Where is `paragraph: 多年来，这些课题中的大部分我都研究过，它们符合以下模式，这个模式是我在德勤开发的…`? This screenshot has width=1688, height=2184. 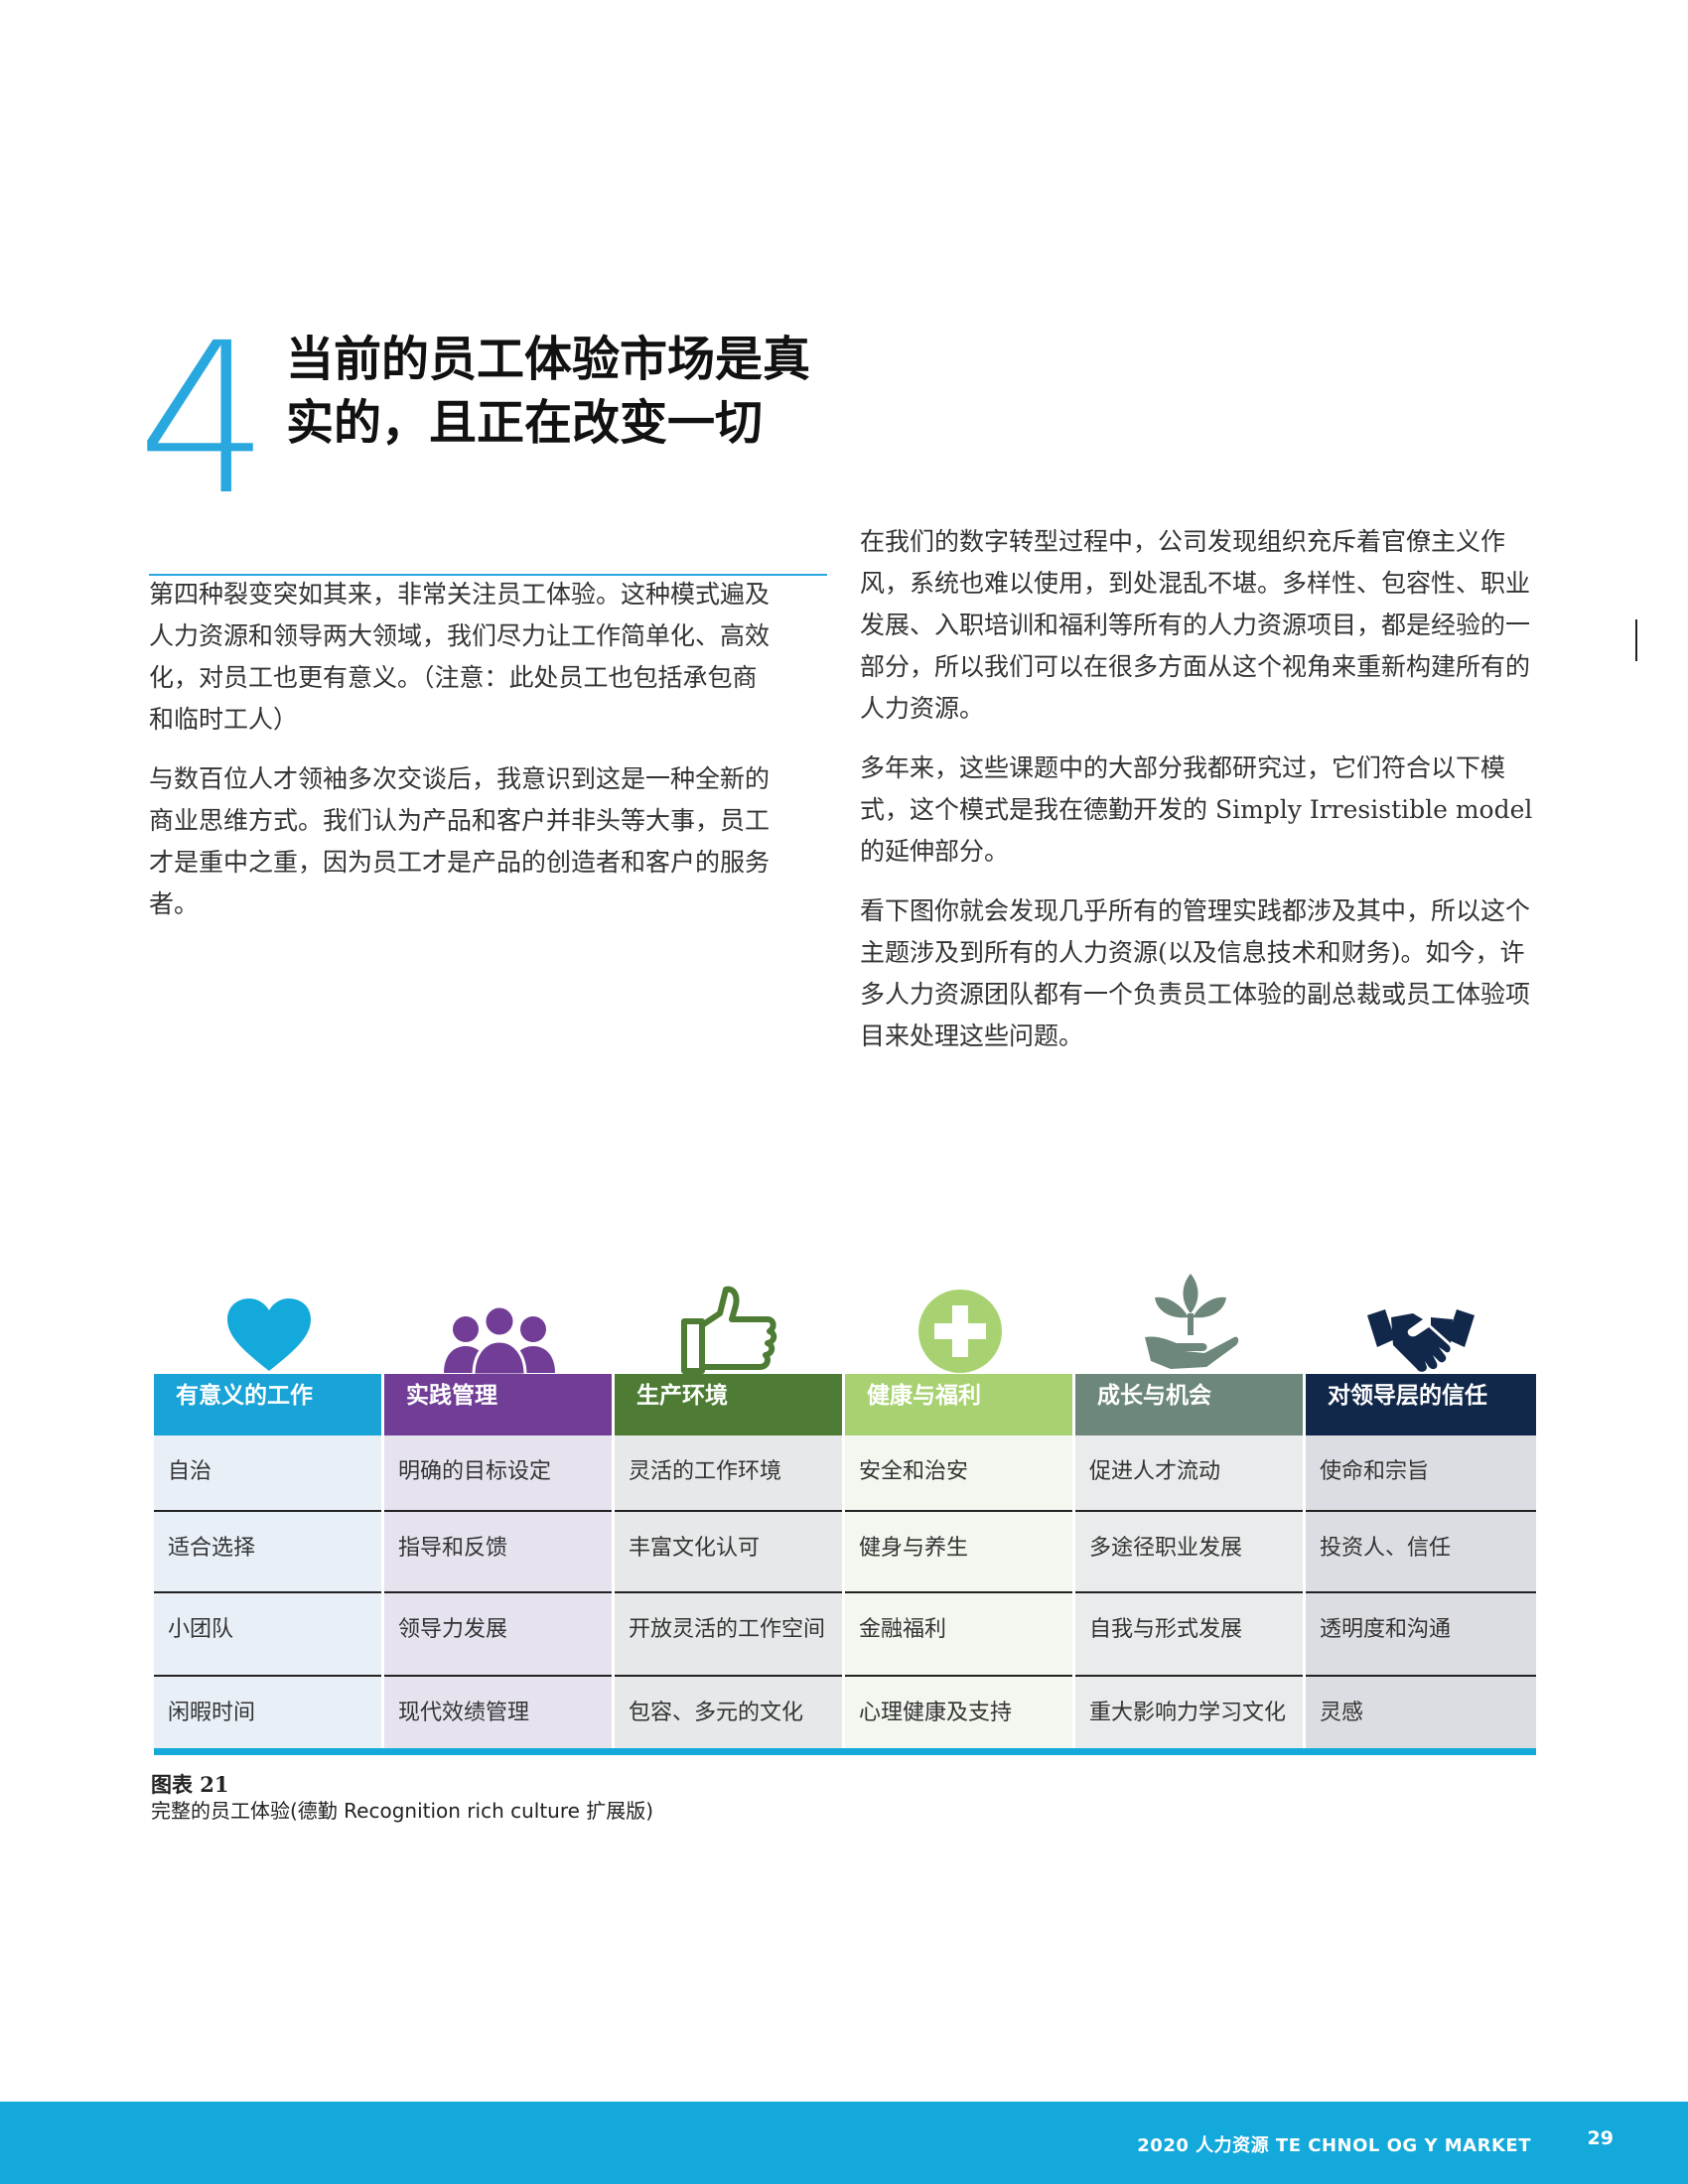
paragraph: 多年来，这些课题中的大部分我都研究过，它们符合以下模式，这个模式是我在德勤开发的… is located at coordinates (1196, 809).